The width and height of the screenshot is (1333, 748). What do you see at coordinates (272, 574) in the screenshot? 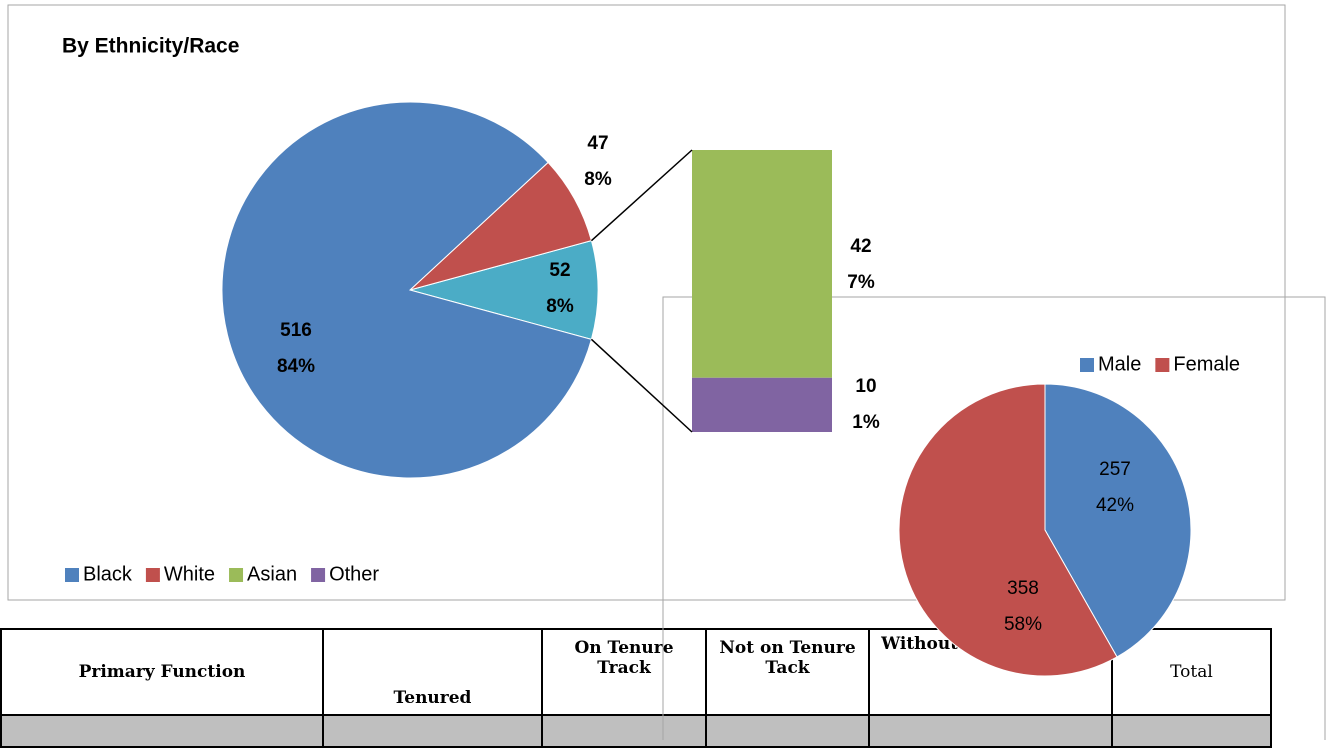
I see `legend-label: Asian` at bounding box center [272, 574].